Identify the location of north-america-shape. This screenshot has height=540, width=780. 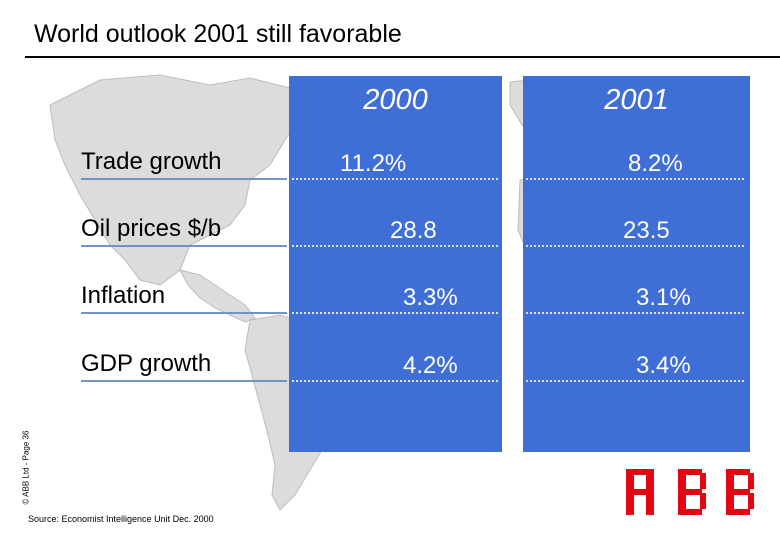
(177, 180).